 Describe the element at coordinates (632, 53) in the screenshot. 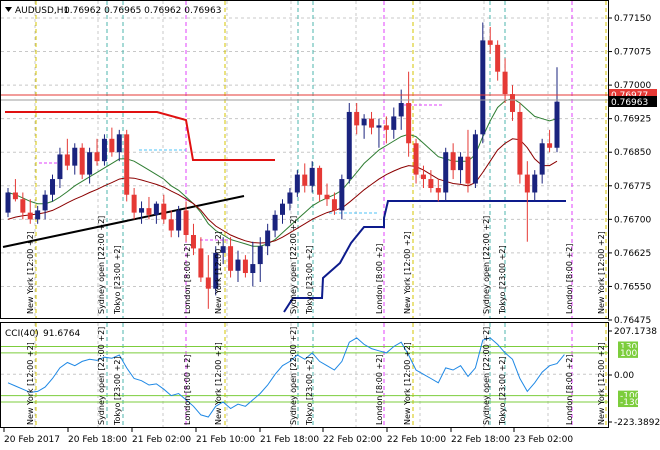

I see `y-tick-label: 0.77075` at that location.